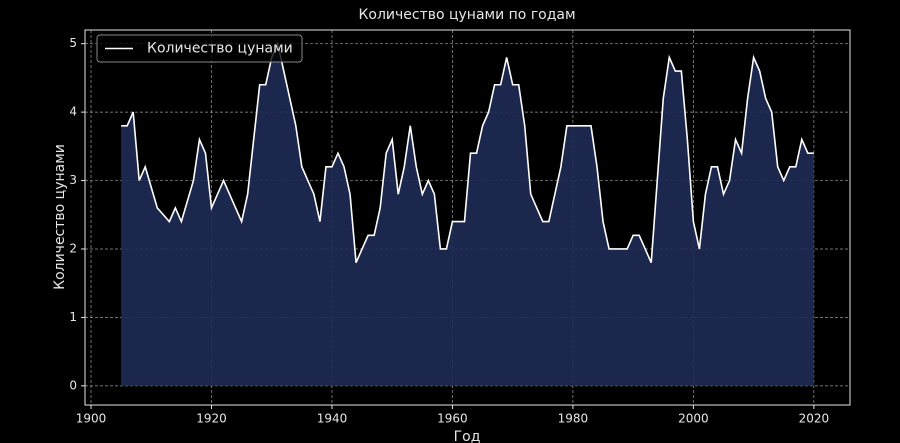 The width and height of the screenshot is (900, 443). What do you see at coordinates (73, 43) in the screenshot?
I see `y-tick-label: 5` at bounding box center [73, 43].